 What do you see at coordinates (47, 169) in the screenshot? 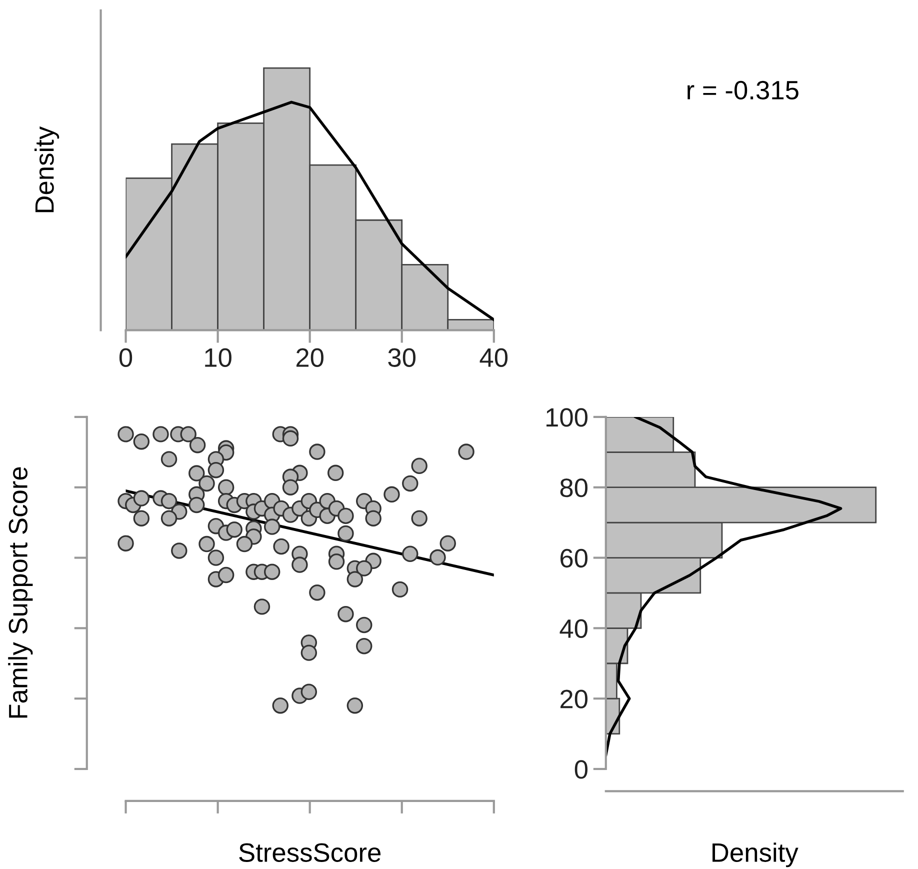
I see `y-axis-title: Density` at bounding box center [47, 169].